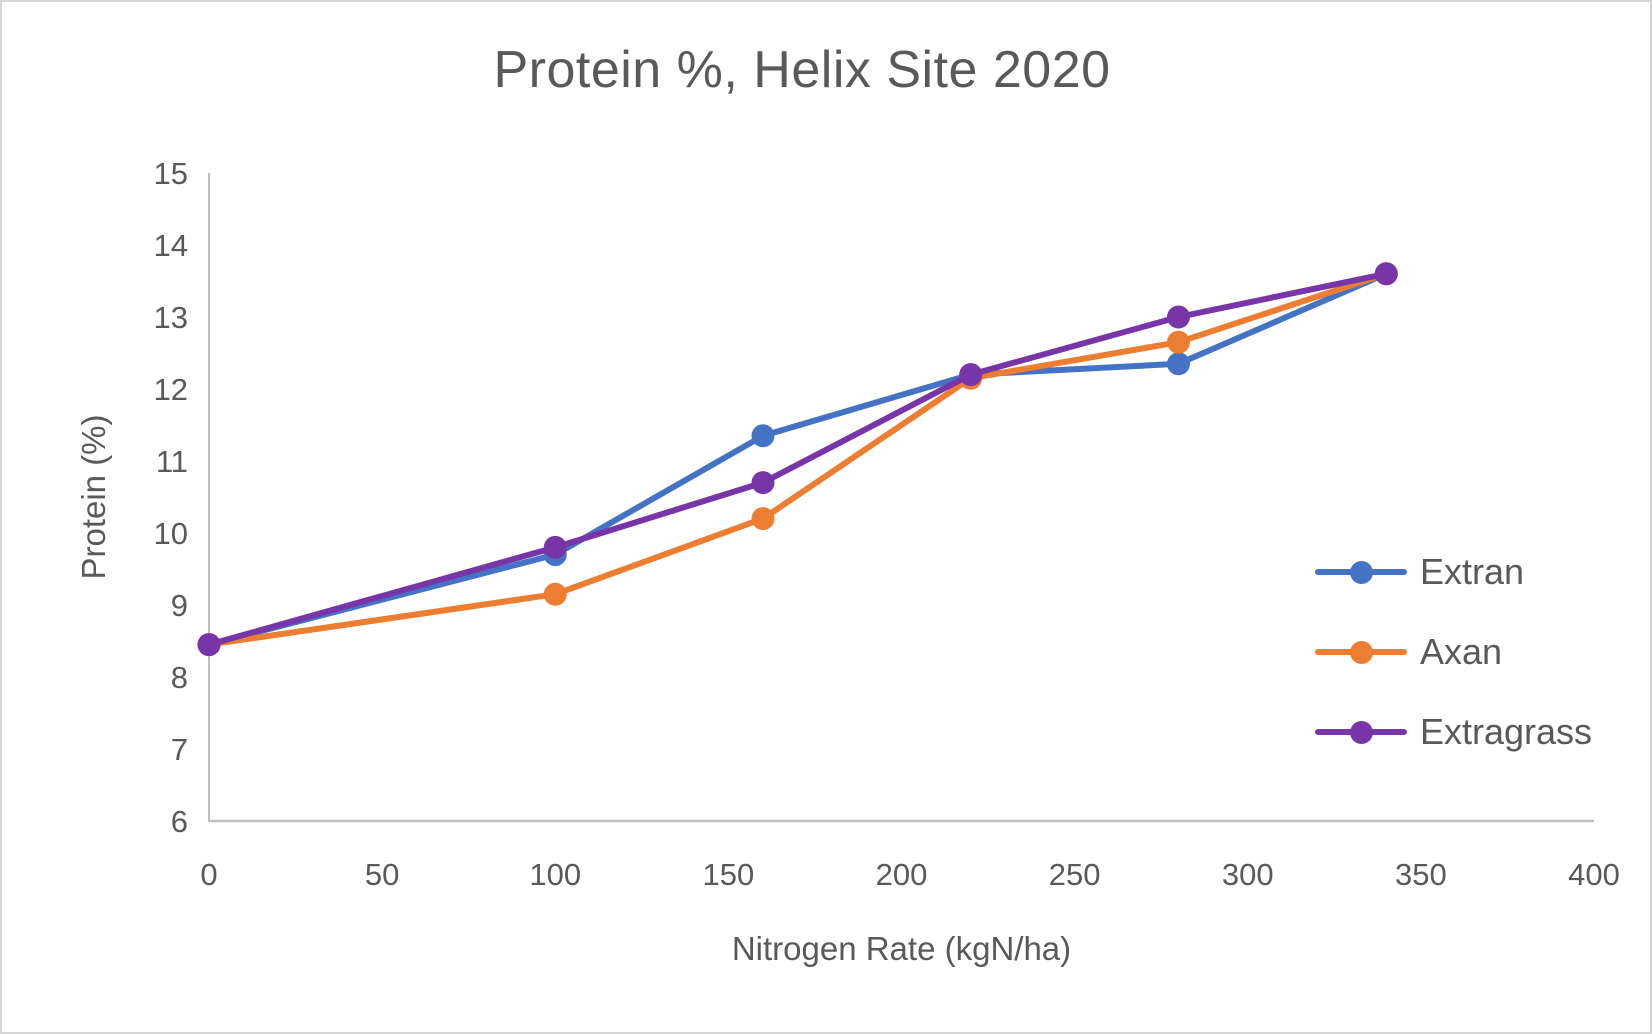 The width and height of the screenshot is (1652, 1034). I want to click on legend-item-extragrass: Extragrass, so click(1453, 732).